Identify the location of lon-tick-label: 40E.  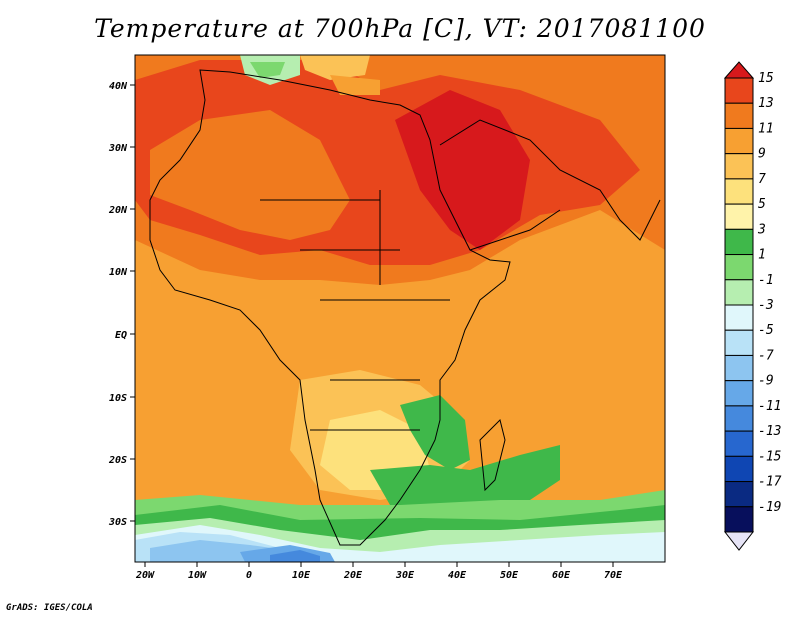
(457, 575).